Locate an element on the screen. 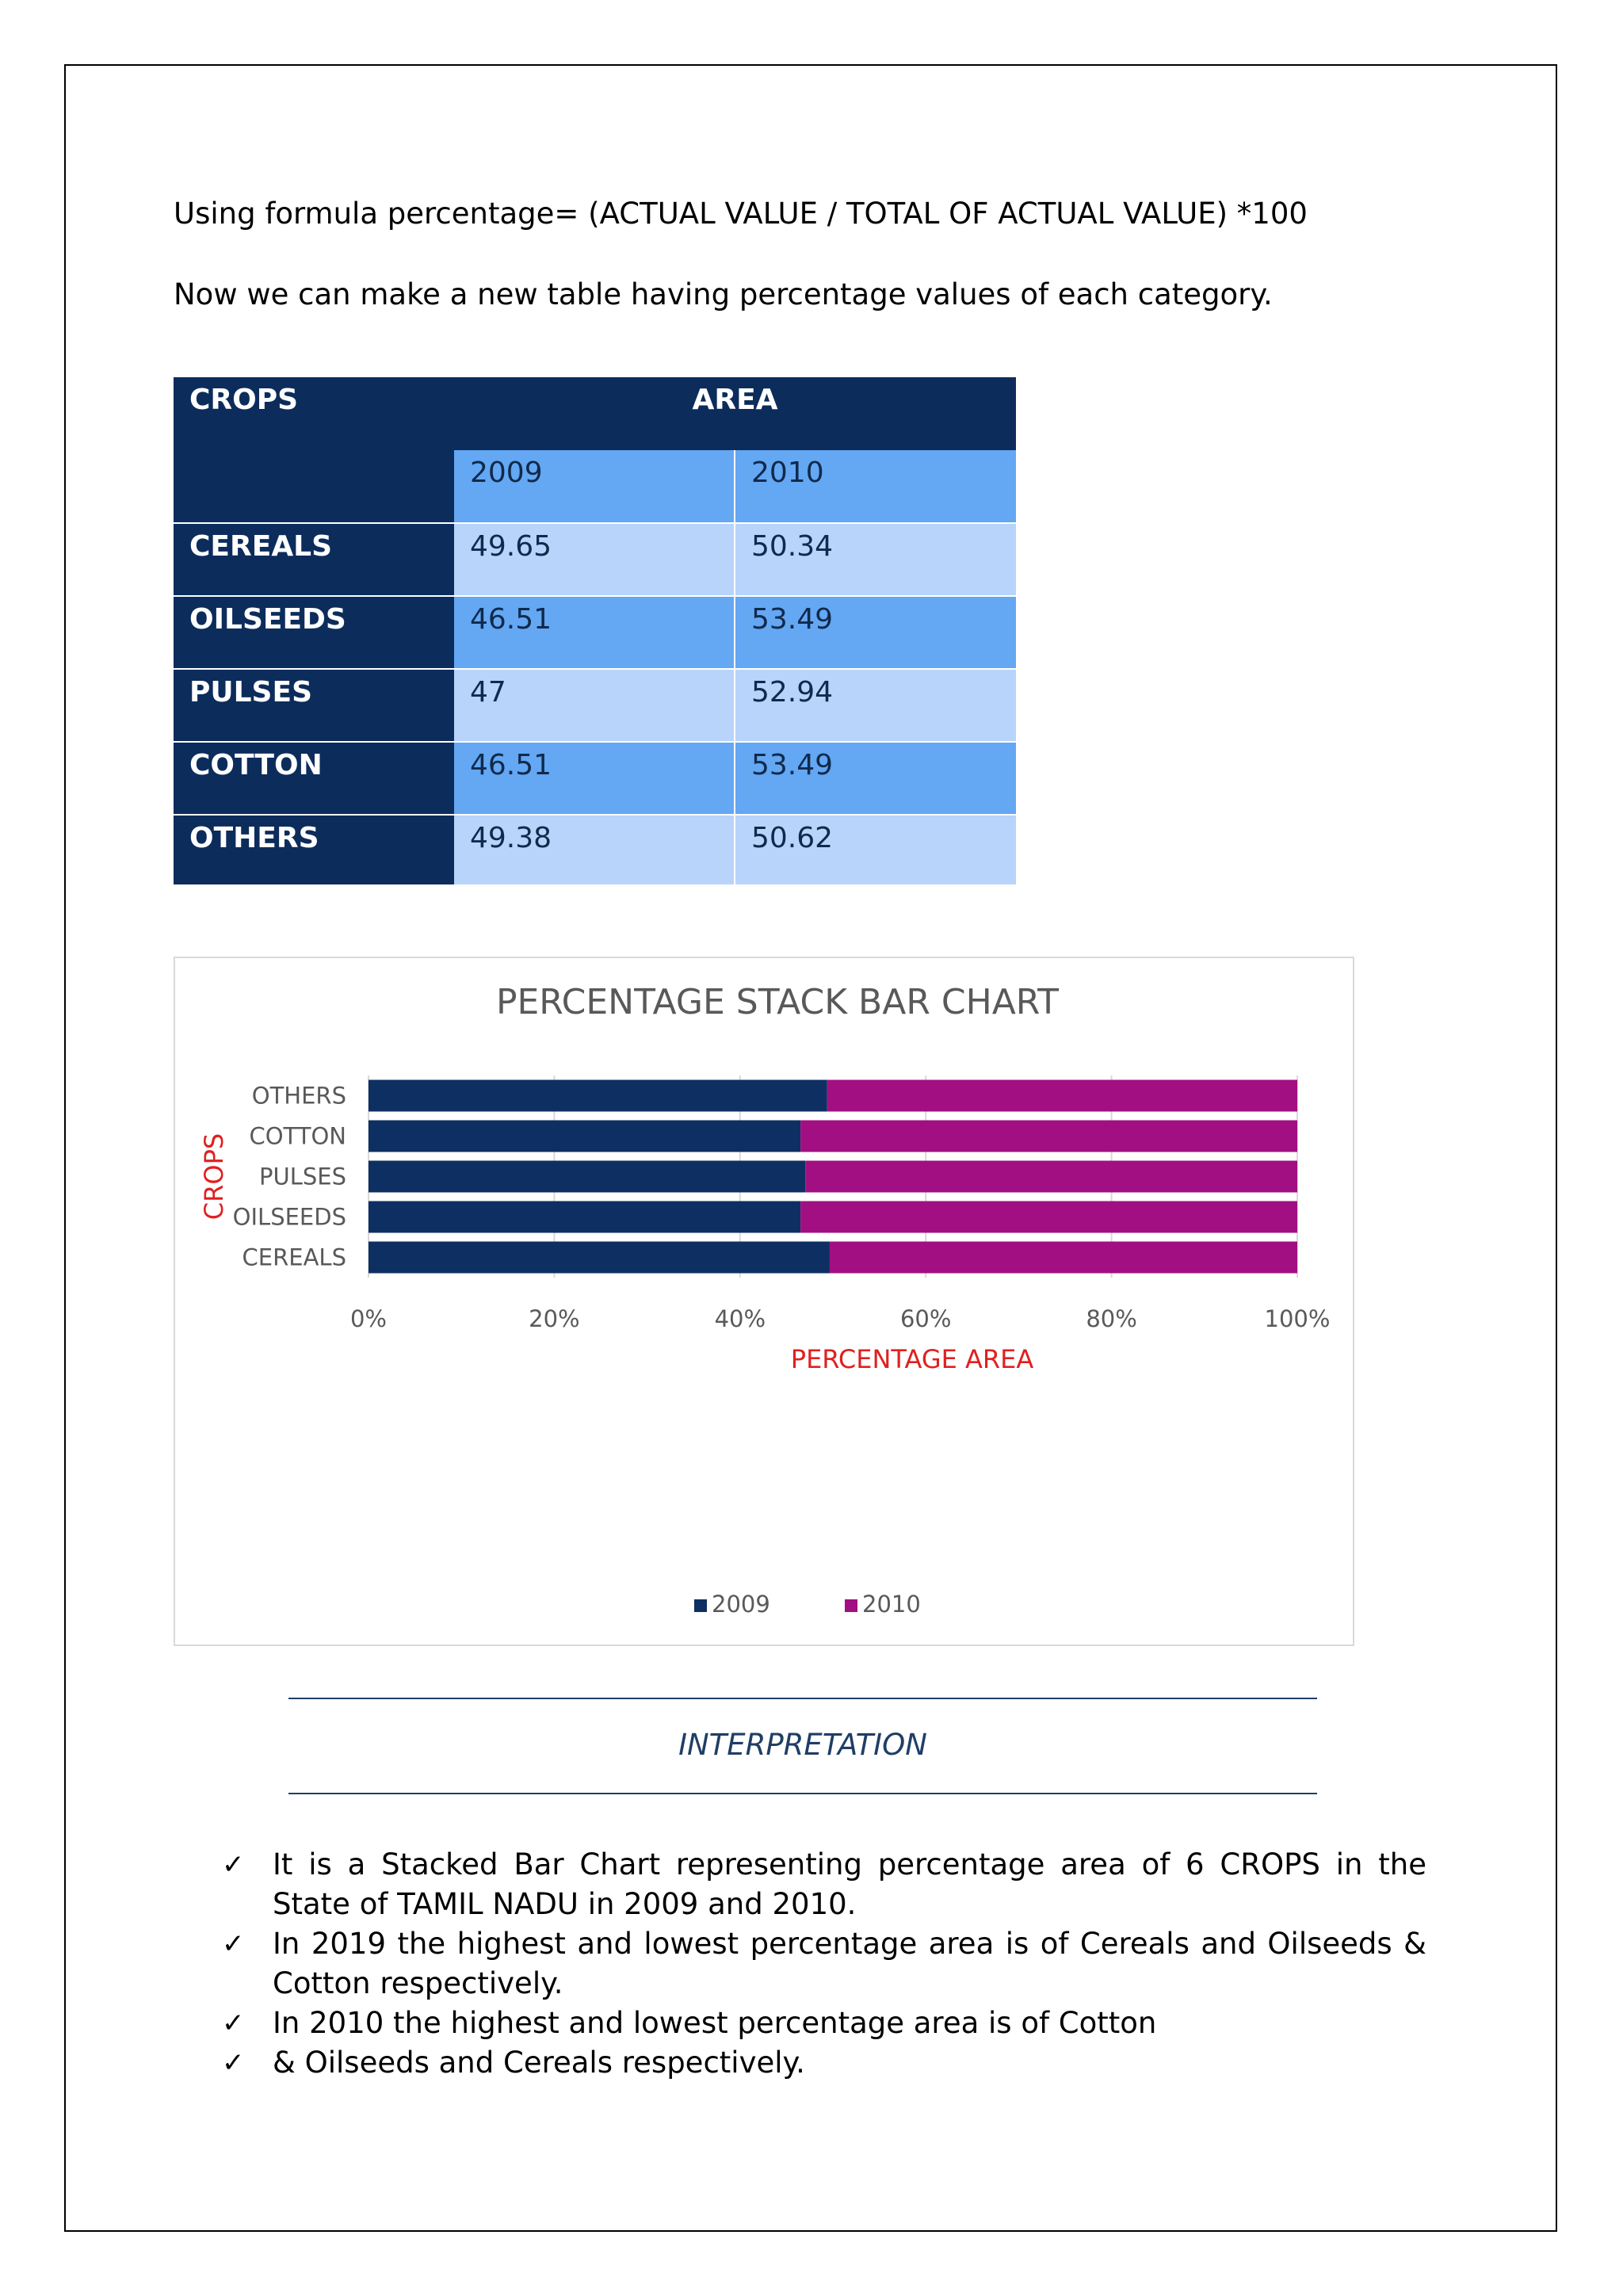 The image size is (1623, 2296). y-tick-label: CEREALS is located at coordinates (294, 1257).